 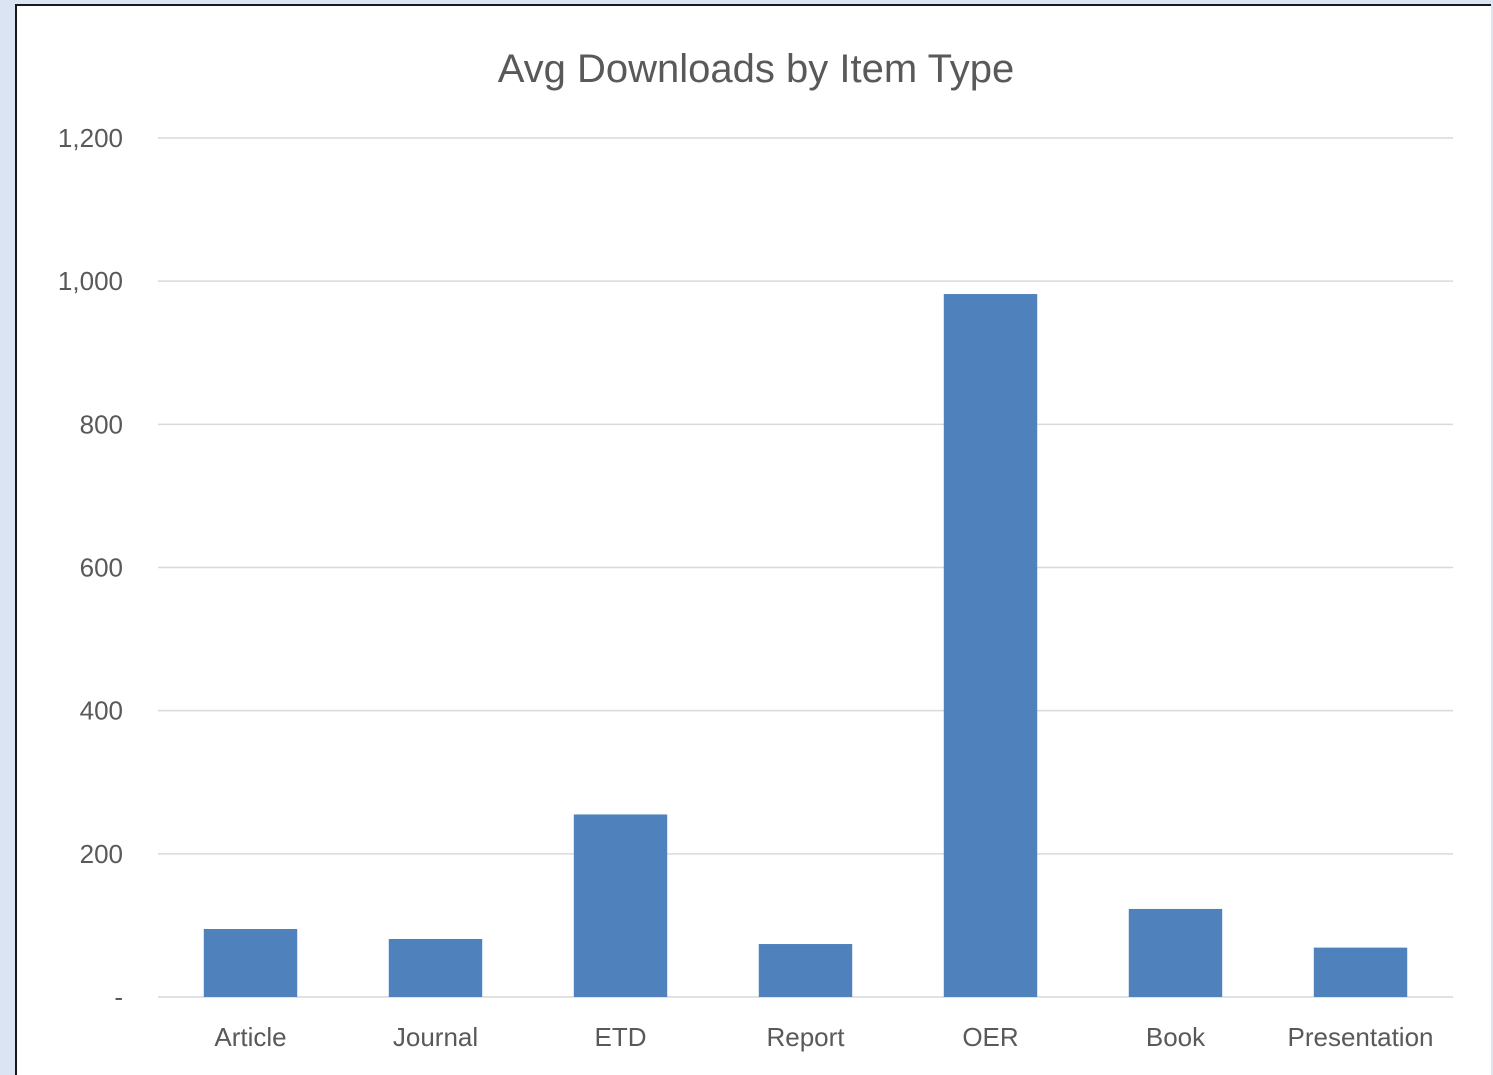 I want to click on bar-presentation, so click(x=1360, y=972).